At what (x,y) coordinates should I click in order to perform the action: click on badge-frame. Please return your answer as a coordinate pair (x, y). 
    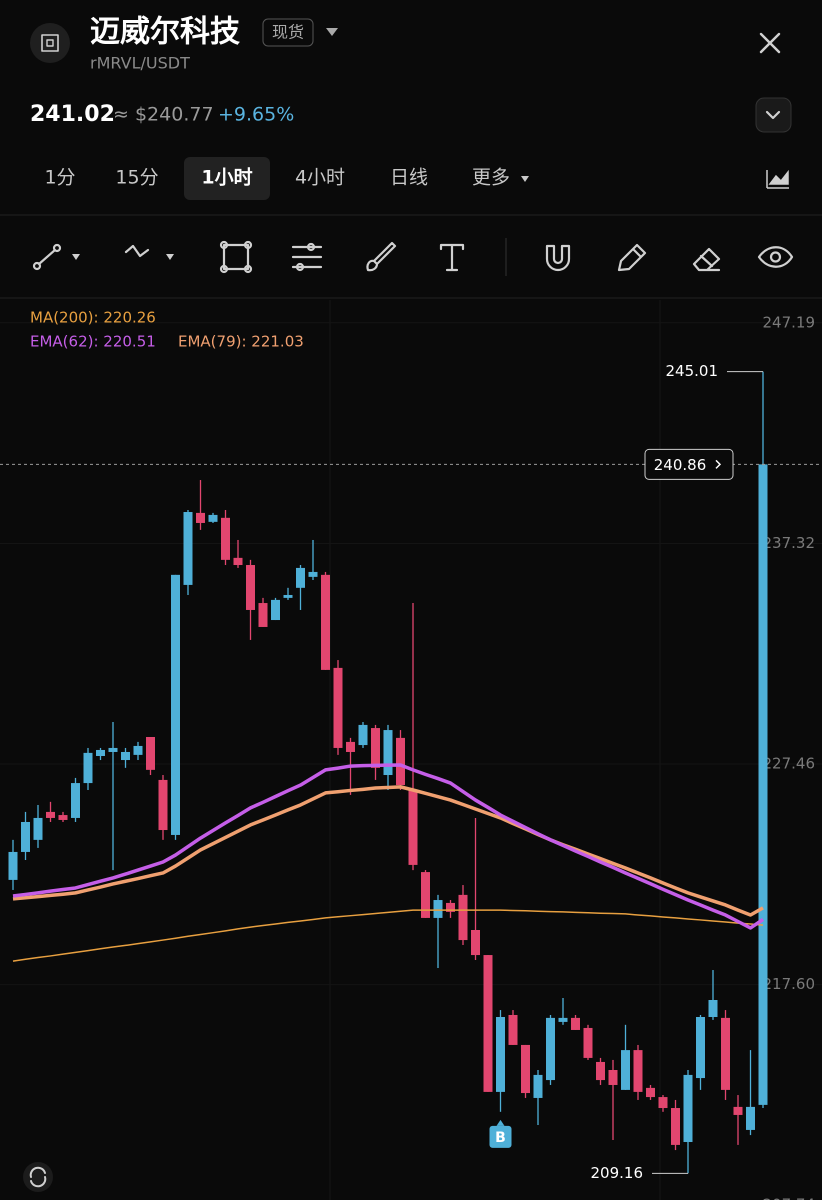
    Looking at the image, I should click on (288, 32).